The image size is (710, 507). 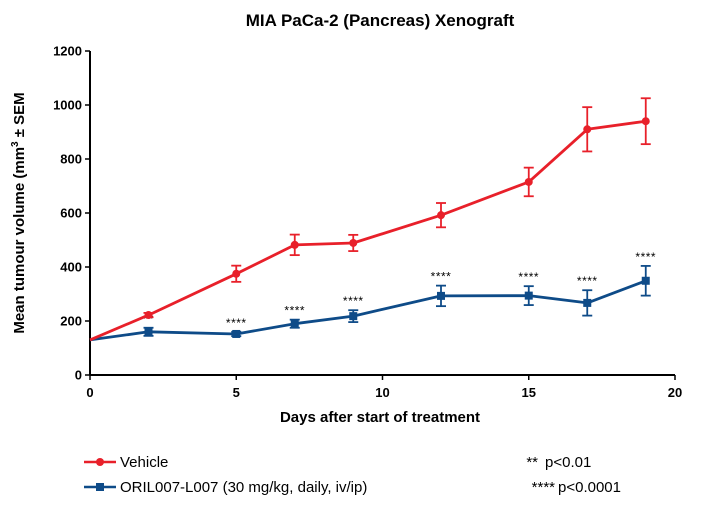 I want to click on legend-item-oril: ORIL007-L007 (30 mg/kg, daily, iv/ip), so click(x=225, y=487).